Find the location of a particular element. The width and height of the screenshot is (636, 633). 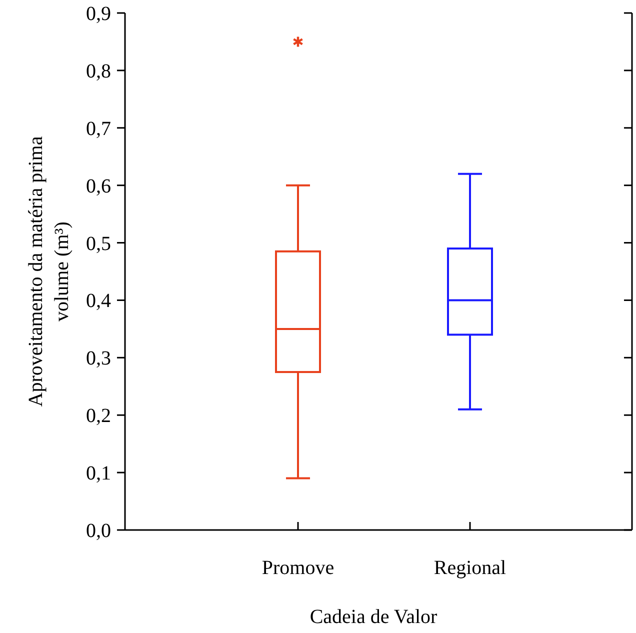

y-tick-label: 0,9 is located at coordinates (98, 14).